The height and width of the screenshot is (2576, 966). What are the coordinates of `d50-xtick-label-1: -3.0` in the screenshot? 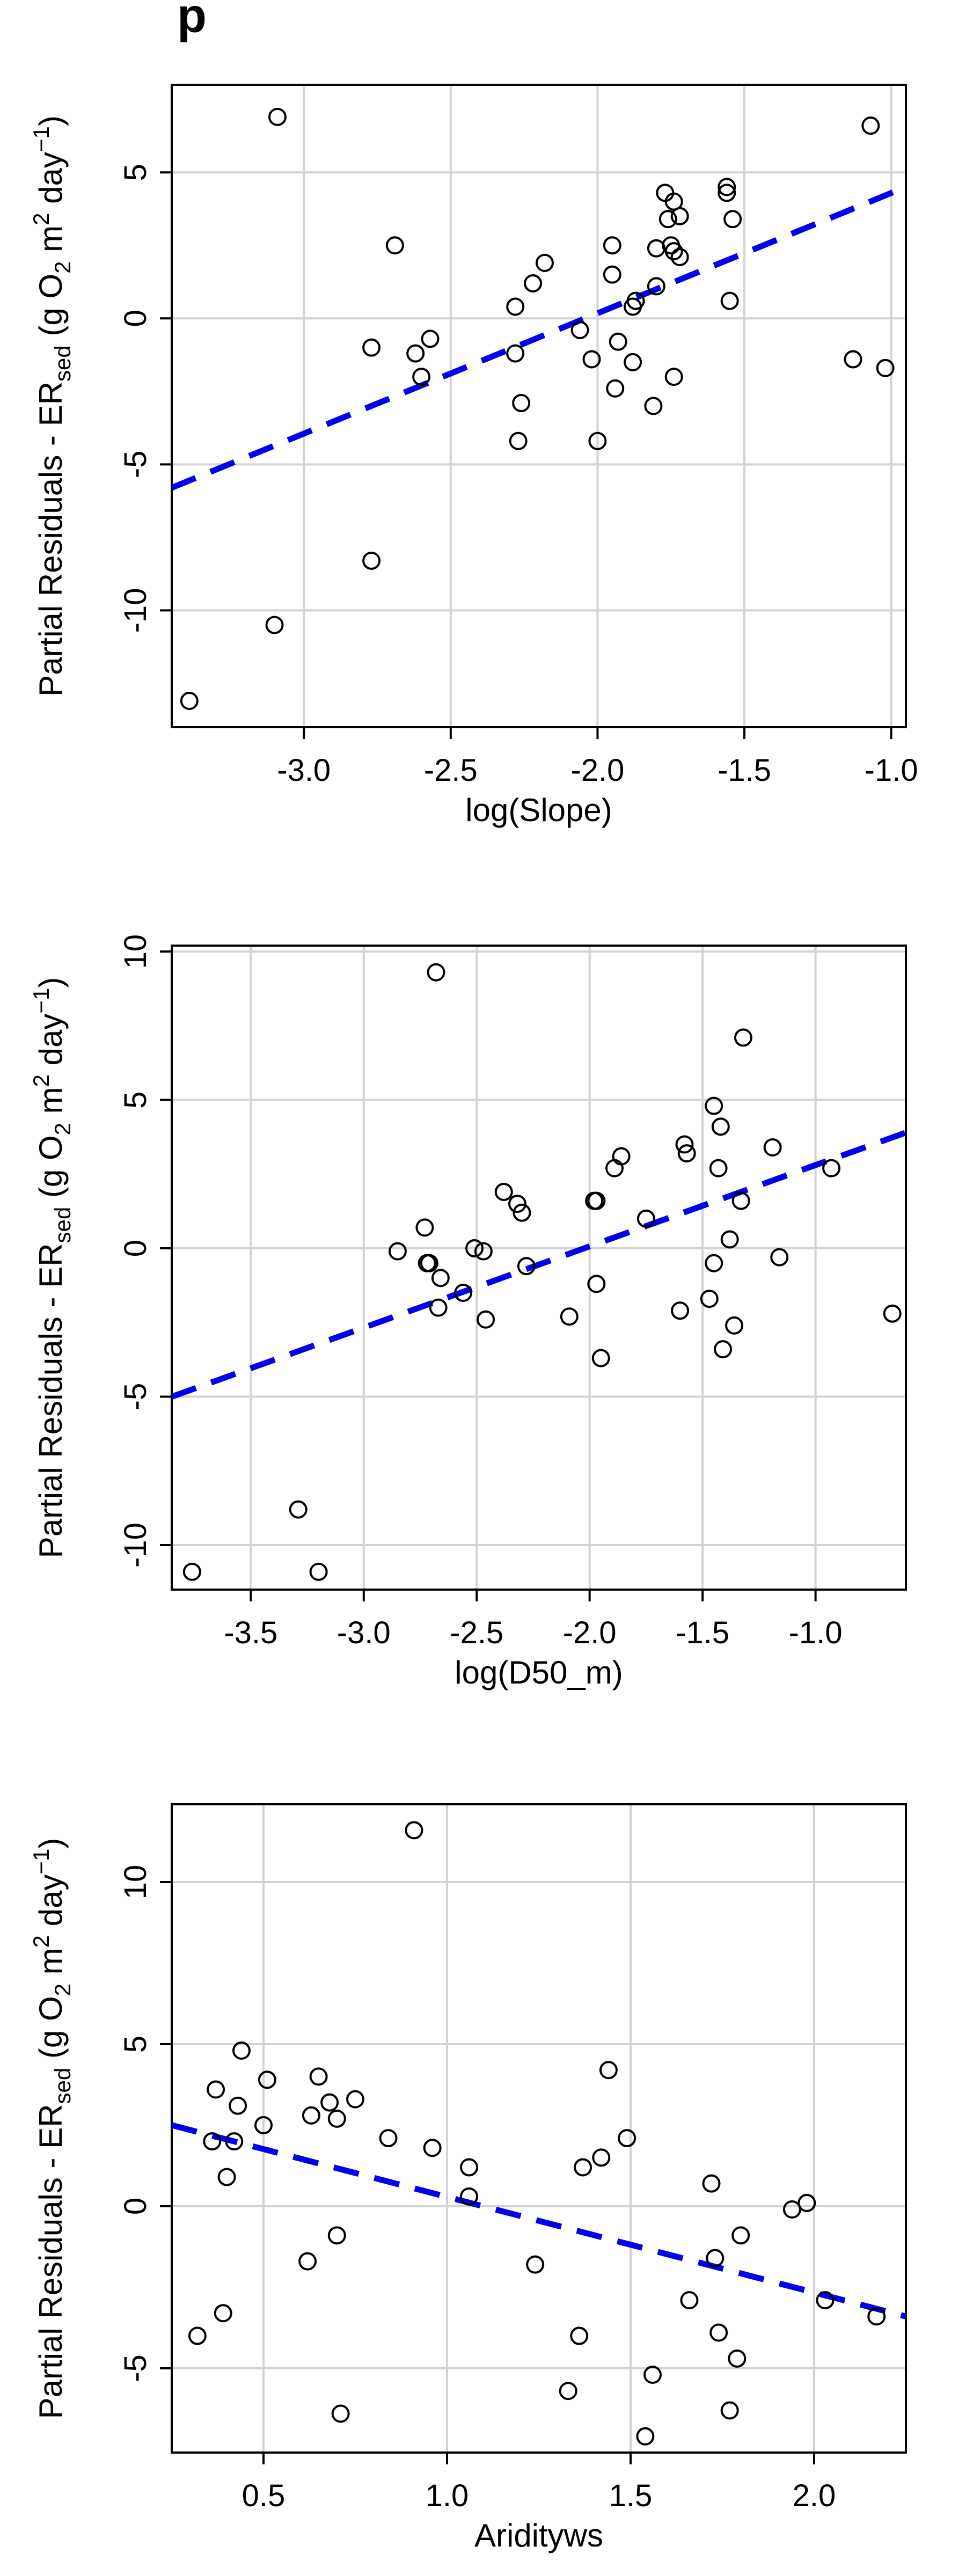 It's located at (364, 1632).